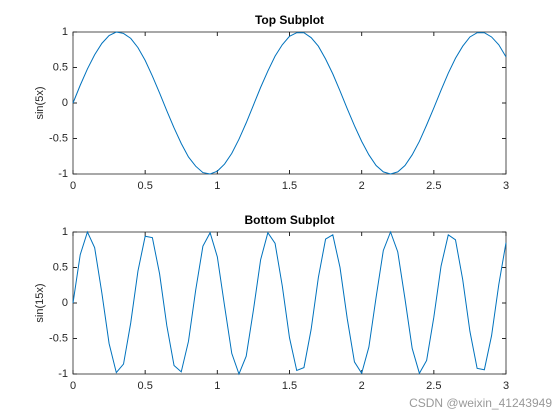 The height and width of the screenshot is (420, 560). I want to click on subplot-title: Top Subplot, so click(289, 20).